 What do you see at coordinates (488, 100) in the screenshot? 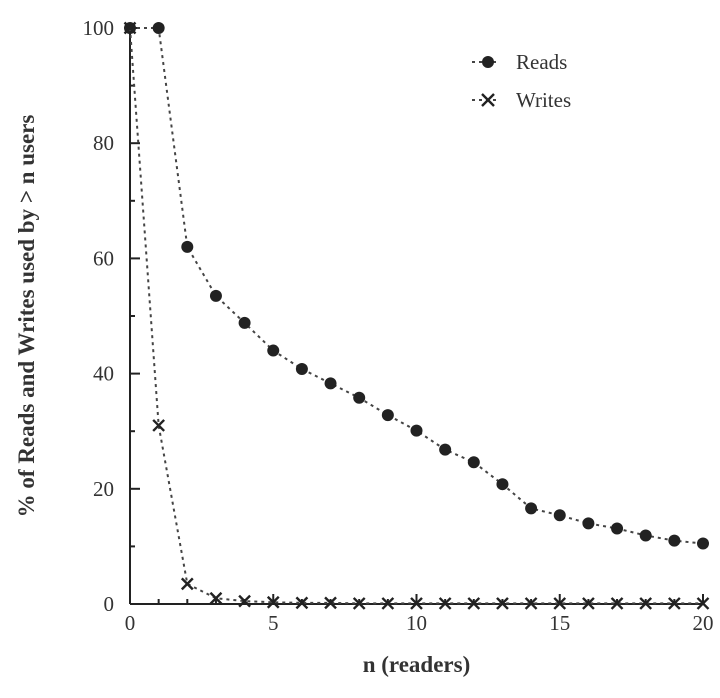
I see `legend-writes-marker` at bounding box center [488, 100].